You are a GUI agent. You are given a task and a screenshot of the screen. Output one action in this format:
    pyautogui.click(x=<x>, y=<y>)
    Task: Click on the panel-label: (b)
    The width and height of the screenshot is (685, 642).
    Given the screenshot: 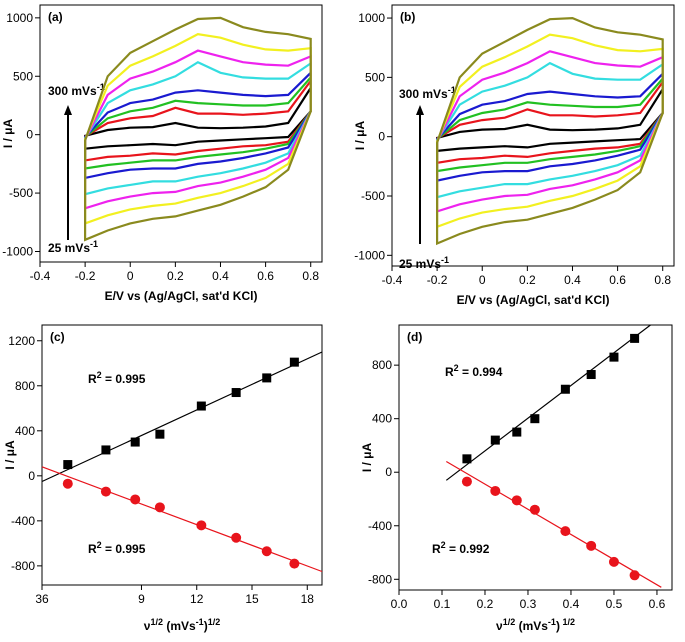 What is the action you would take?
    pyautogui.click(x=407, y=17)
    